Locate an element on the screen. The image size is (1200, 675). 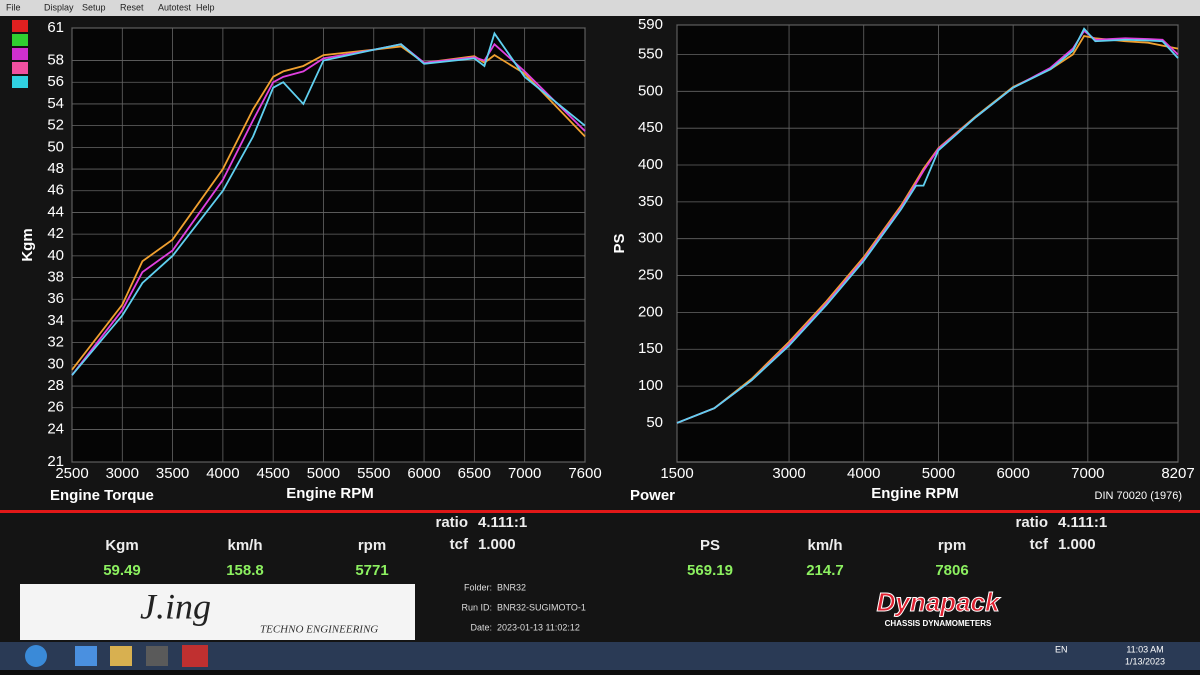
y-tick-label: 40 is located at coordinates (55, 255).